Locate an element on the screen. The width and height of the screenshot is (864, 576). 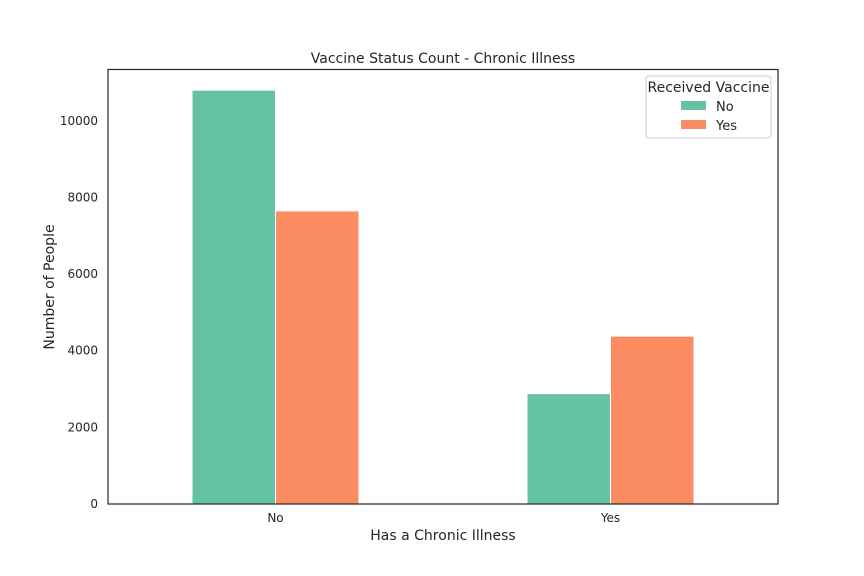
x-tick-label: Yes is located at coordinates (610, 518).